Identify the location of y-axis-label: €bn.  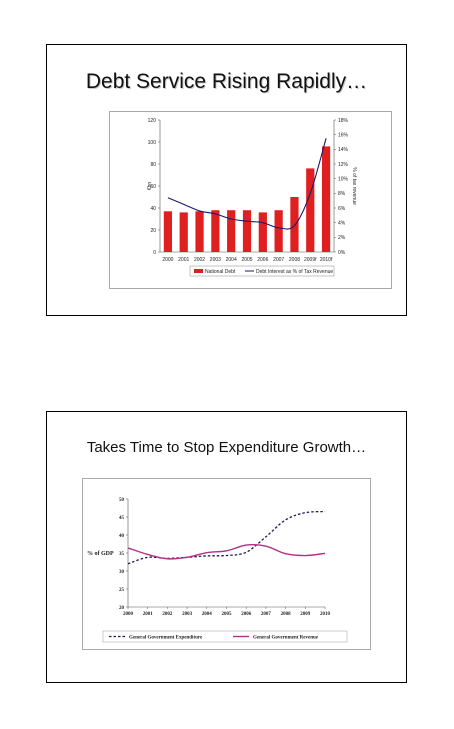
(150, 186).